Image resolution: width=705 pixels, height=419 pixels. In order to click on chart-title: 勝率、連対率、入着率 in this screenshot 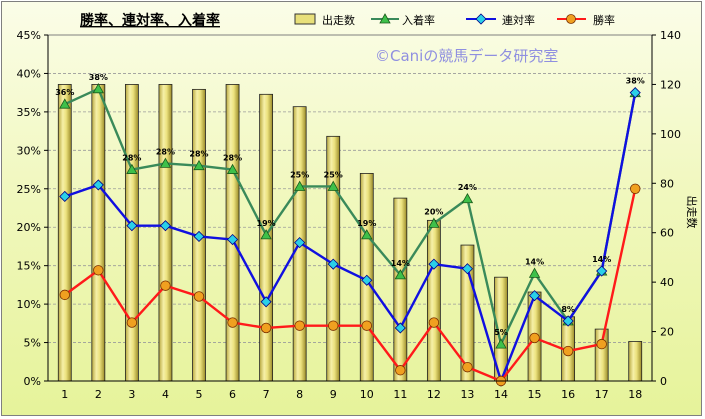, I will do `click(150, 20)`.